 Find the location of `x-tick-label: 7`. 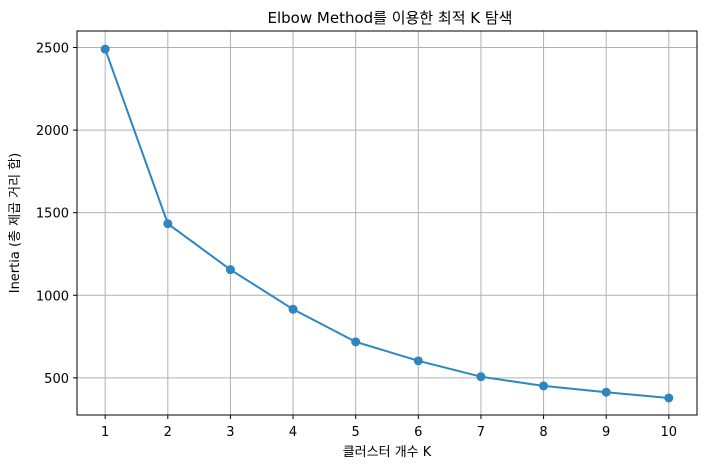

x-tick-label: 7 is located at coordinates (481, 432).